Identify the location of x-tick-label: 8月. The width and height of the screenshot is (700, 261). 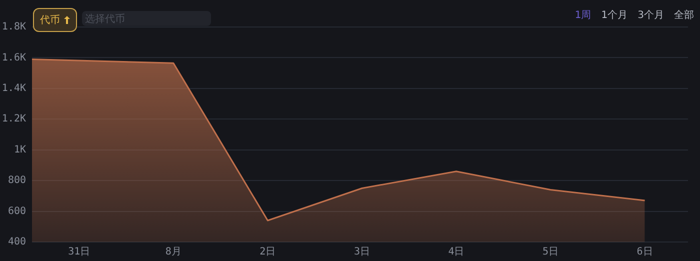
(173, 252).